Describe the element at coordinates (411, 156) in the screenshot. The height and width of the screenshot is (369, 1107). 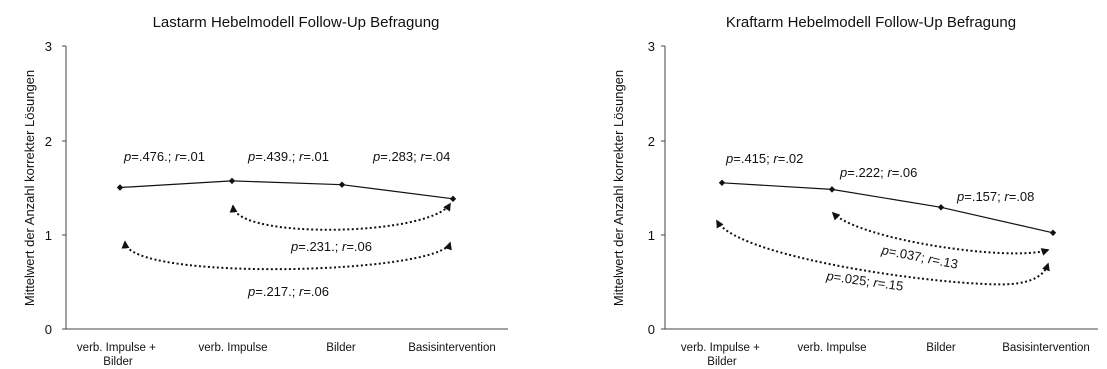
I see `p-value-annotation: p=.283; r=.04` at that location.